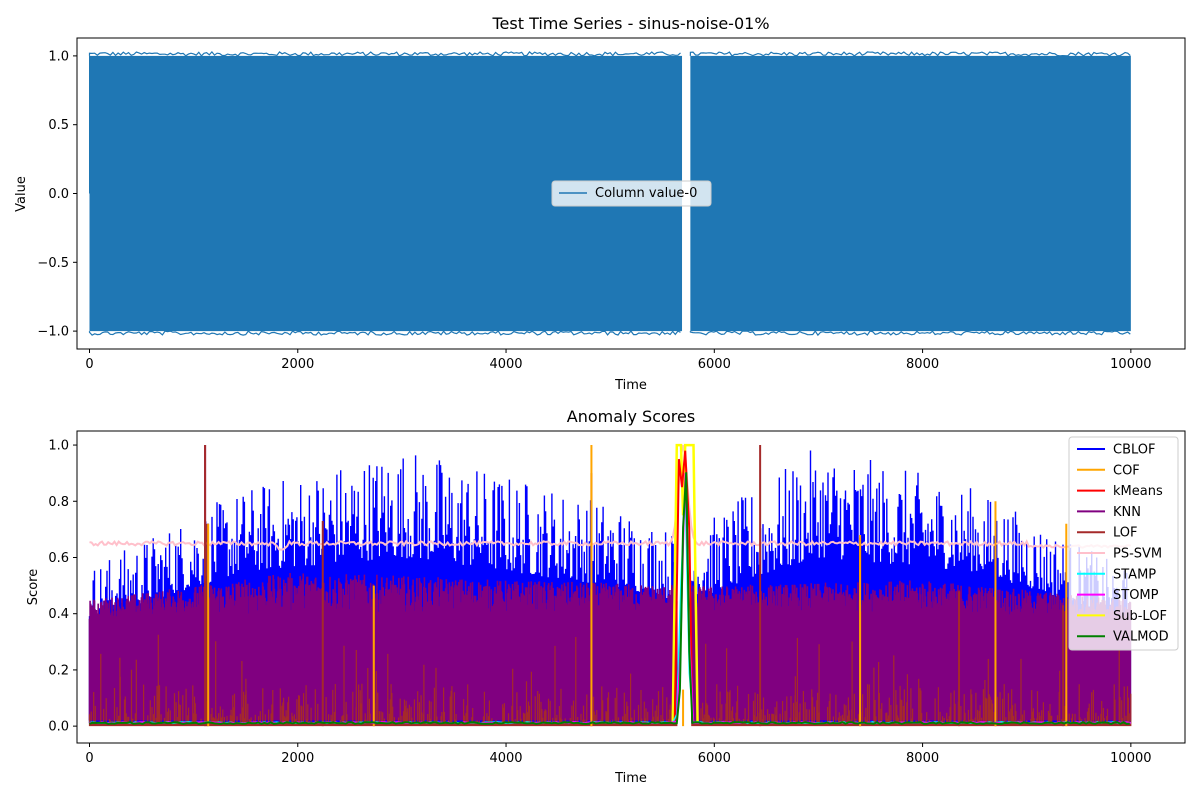  I want to click on time-series-y-tick-label: −0.5, so click(53, 263).